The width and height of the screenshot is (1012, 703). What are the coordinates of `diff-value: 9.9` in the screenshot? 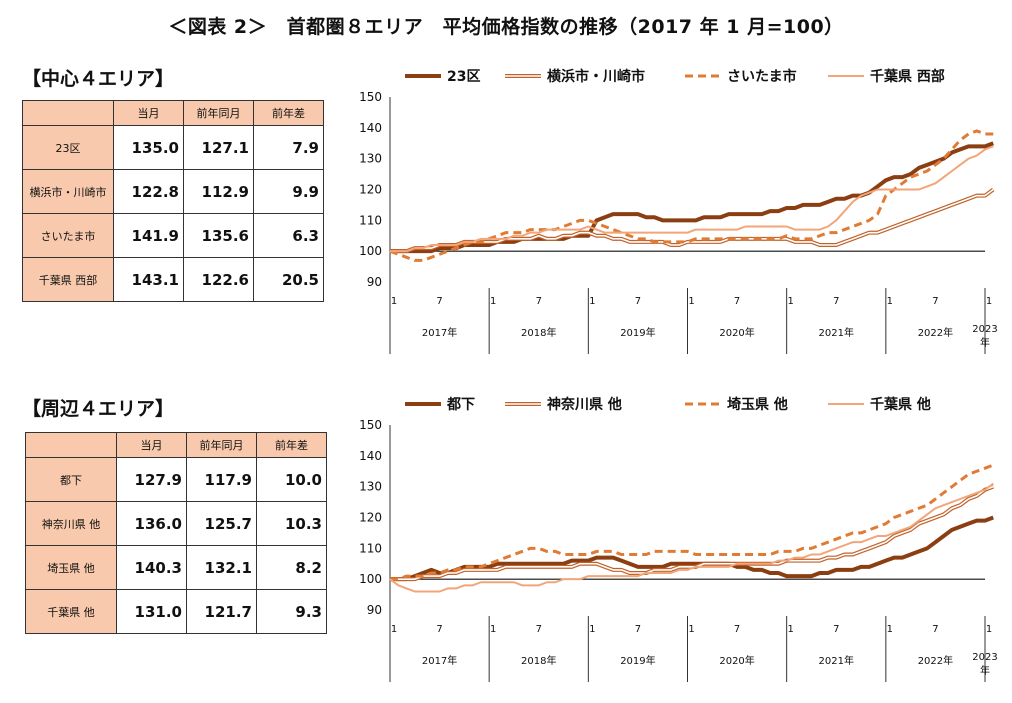 It's located at (288, 191).